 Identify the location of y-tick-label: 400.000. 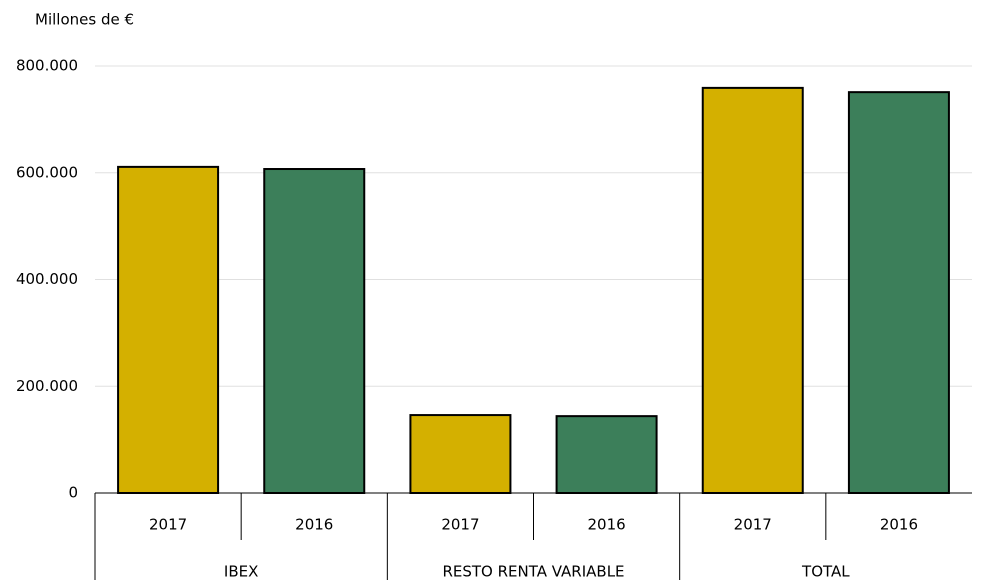
(47, 279).